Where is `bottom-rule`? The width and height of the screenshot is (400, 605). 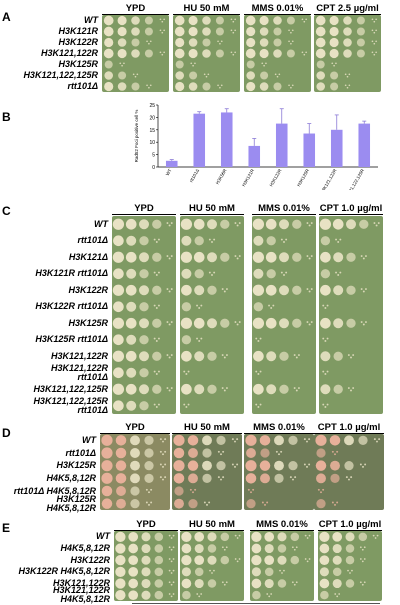
bottom-rule is located at coordinates (256, 603).